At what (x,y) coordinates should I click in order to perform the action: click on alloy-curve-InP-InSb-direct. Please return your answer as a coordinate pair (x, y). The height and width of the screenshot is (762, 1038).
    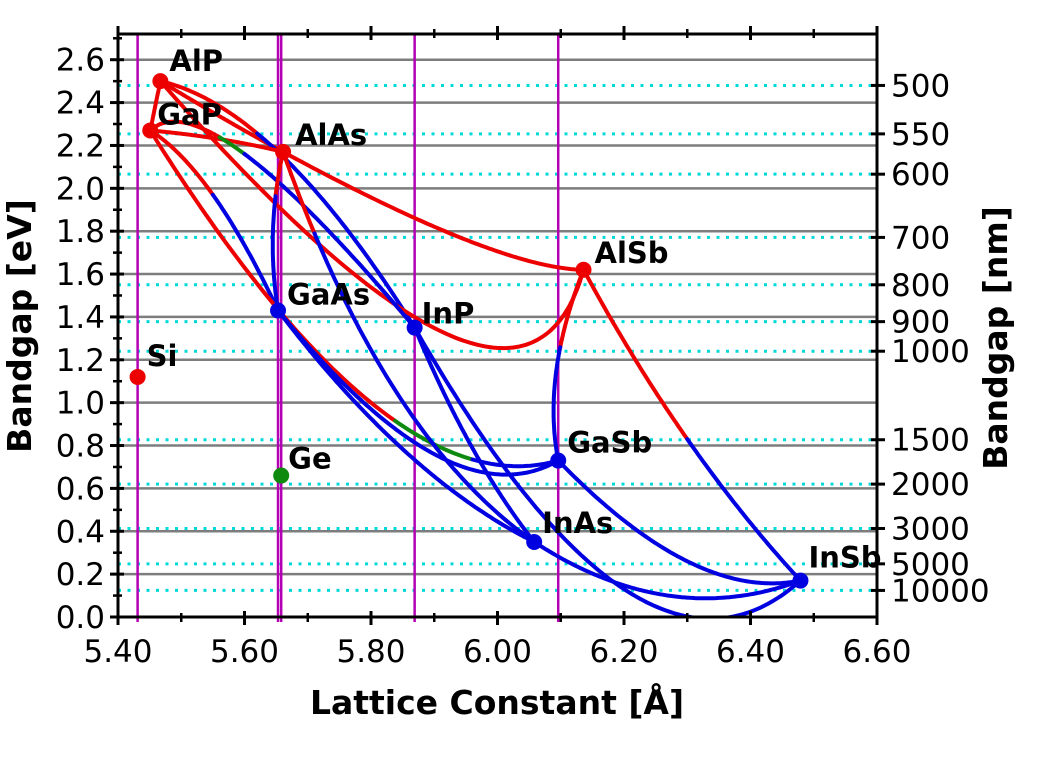
    Looking at the image, I should click on (607, 471).